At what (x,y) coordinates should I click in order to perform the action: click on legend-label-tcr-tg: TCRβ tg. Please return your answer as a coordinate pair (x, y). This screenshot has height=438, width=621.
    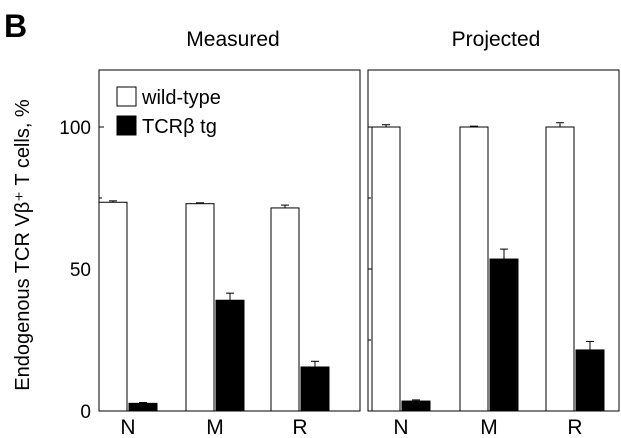
    Looking at the image, I should click on (179, 127).